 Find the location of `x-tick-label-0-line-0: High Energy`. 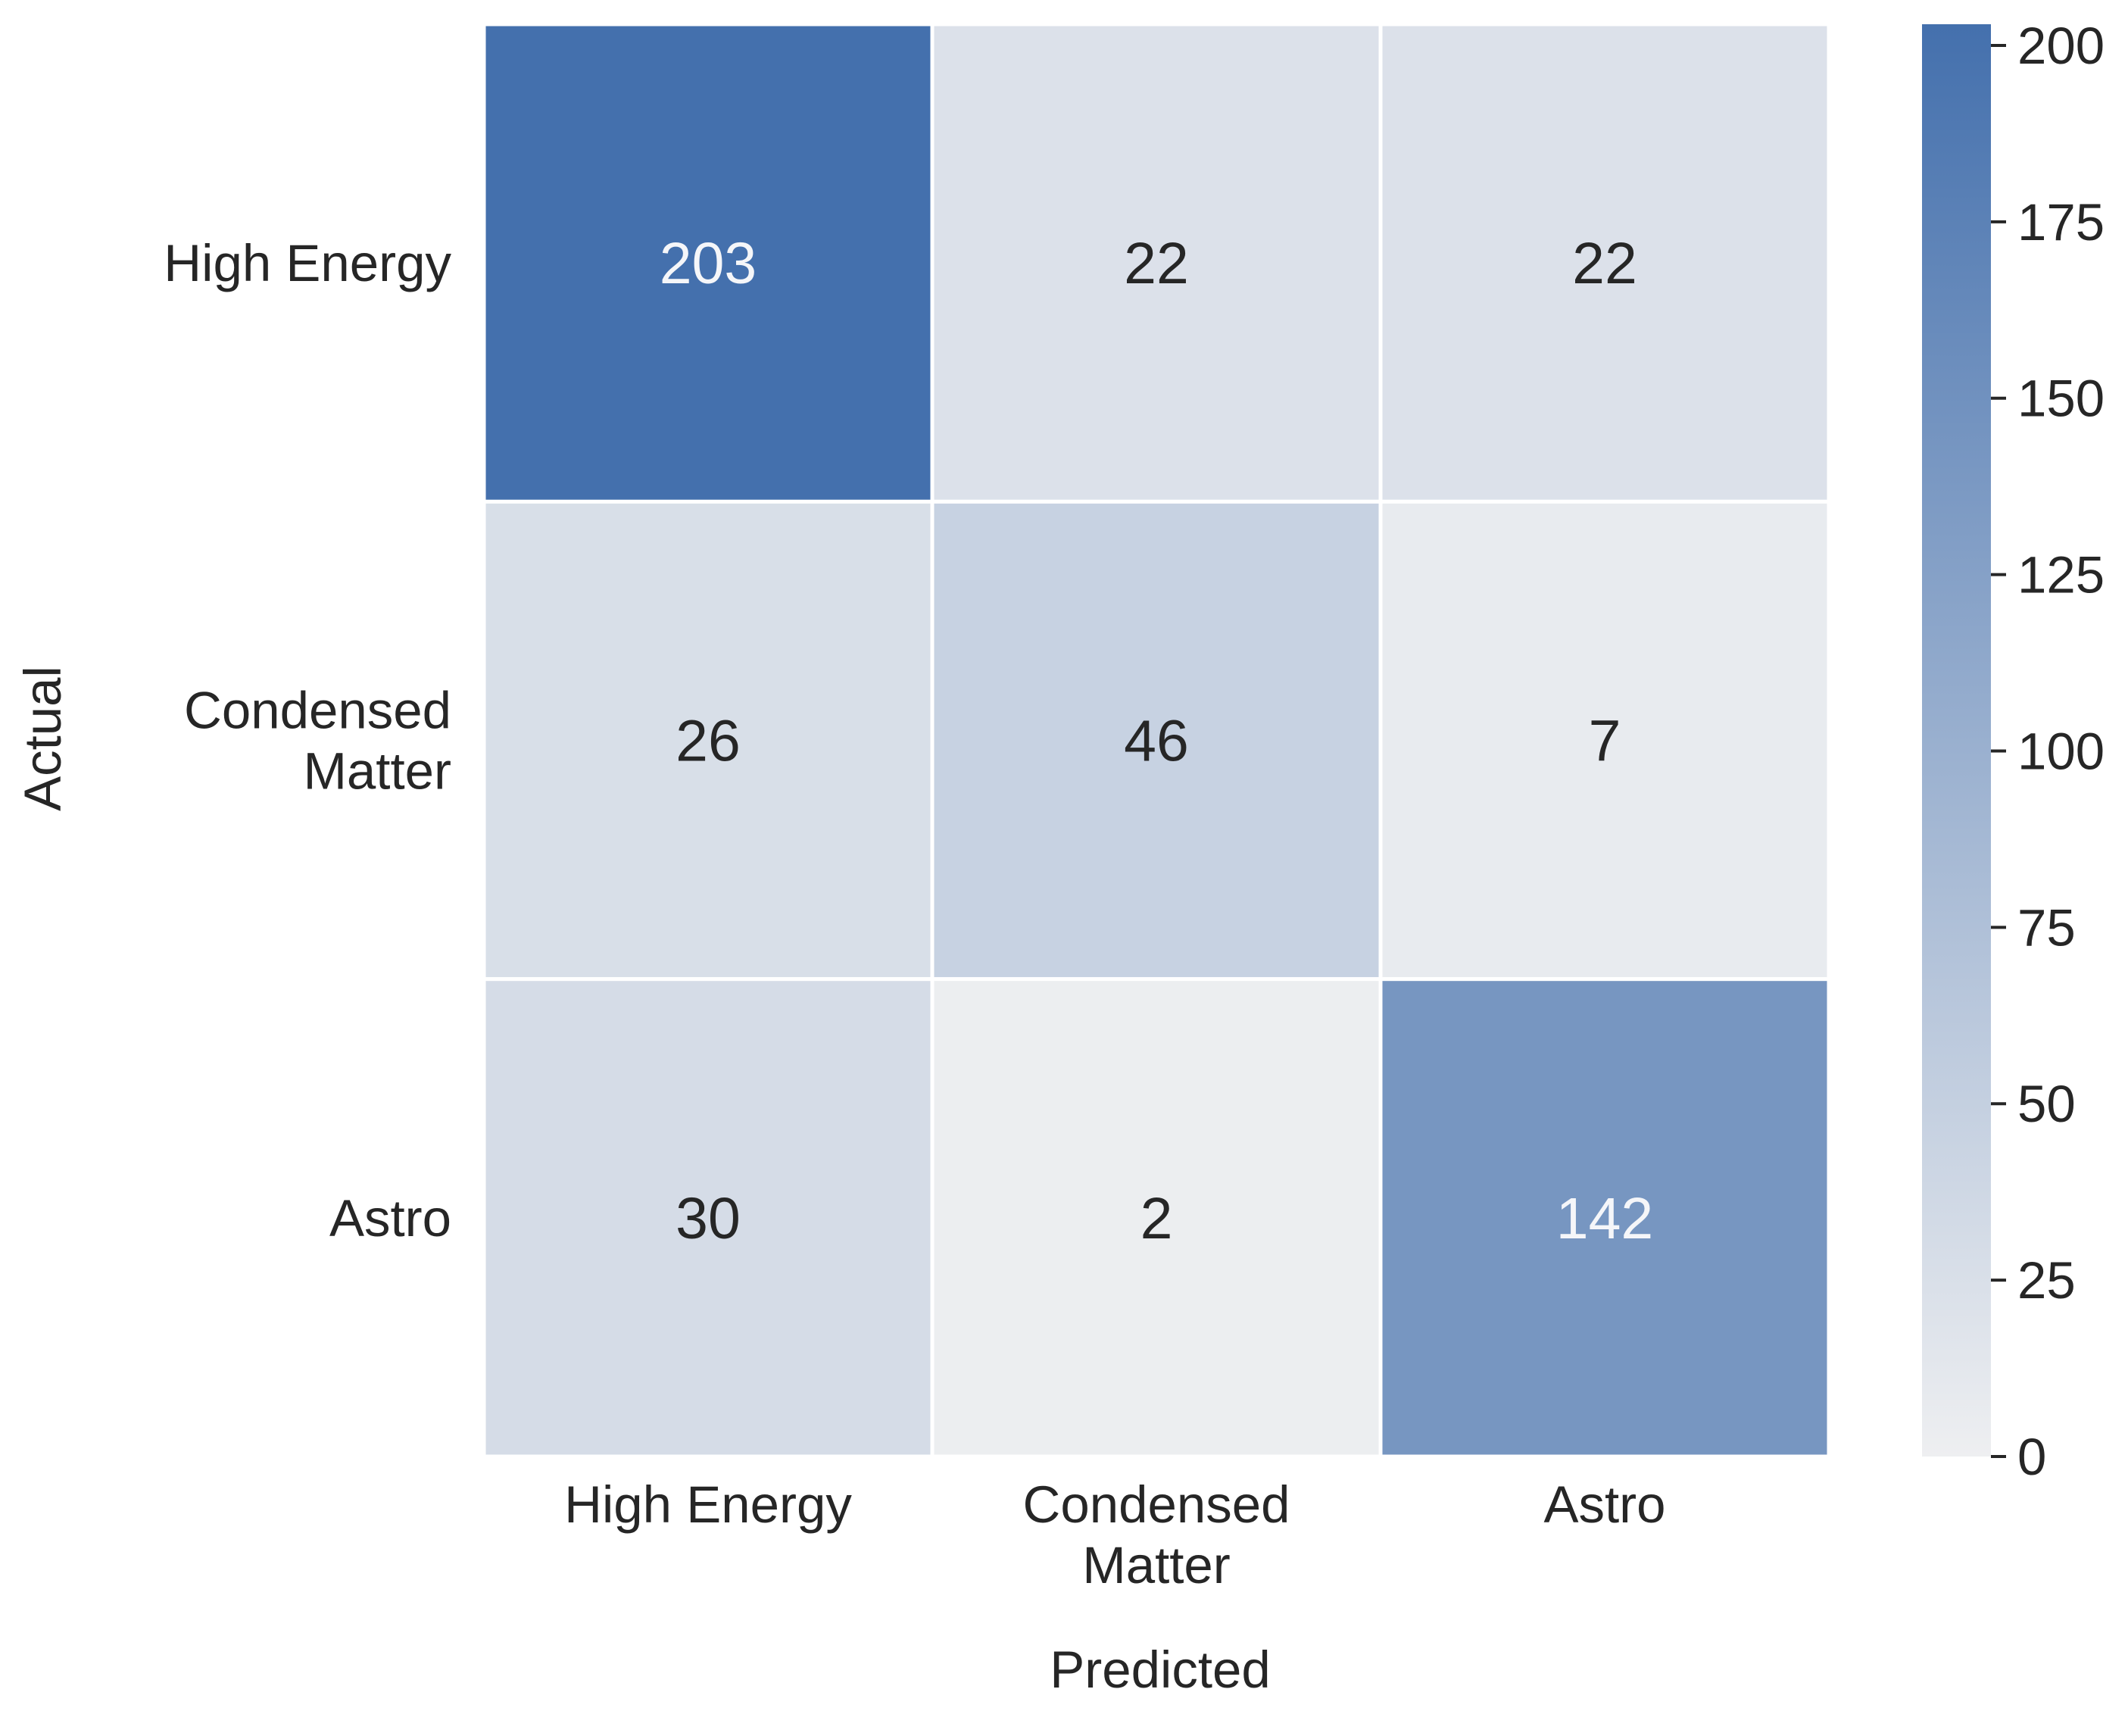

x-tick-label-0-line-0: High Energy is located at coordinates (708, 1504).